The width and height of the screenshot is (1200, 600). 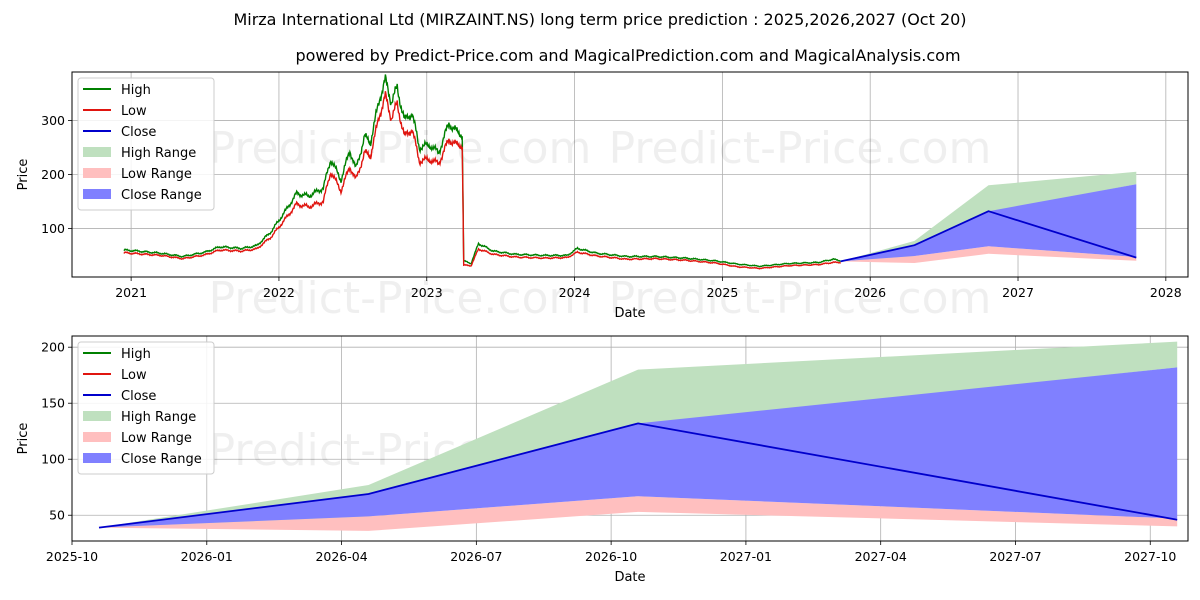 What do you see at coordinates (746, 556) in the screenshot?
I see `x-tick-label: 2027-01` at bounding box center [746, 556].